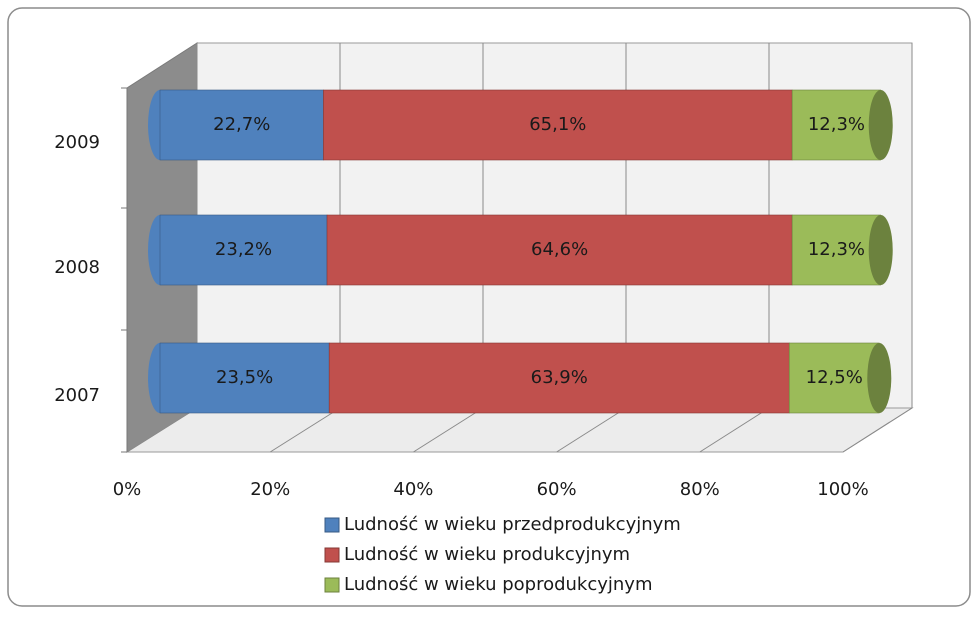  Describe the element at coordinates (270, 489) in the screenshot. I see `x-tick-label: 20%` at that location.